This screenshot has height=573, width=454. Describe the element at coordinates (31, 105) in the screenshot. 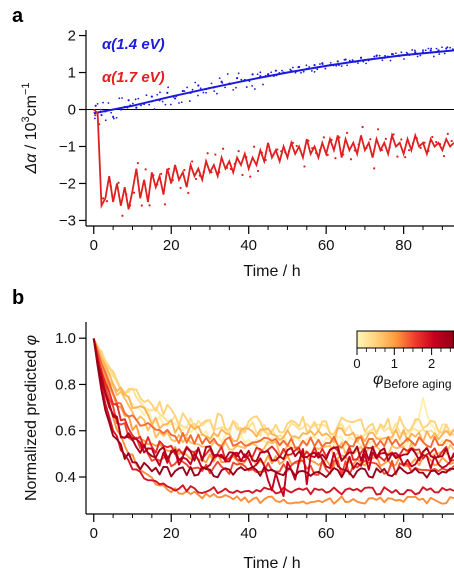

I see `panel-a-ylabel-unit2: cm` at that location.